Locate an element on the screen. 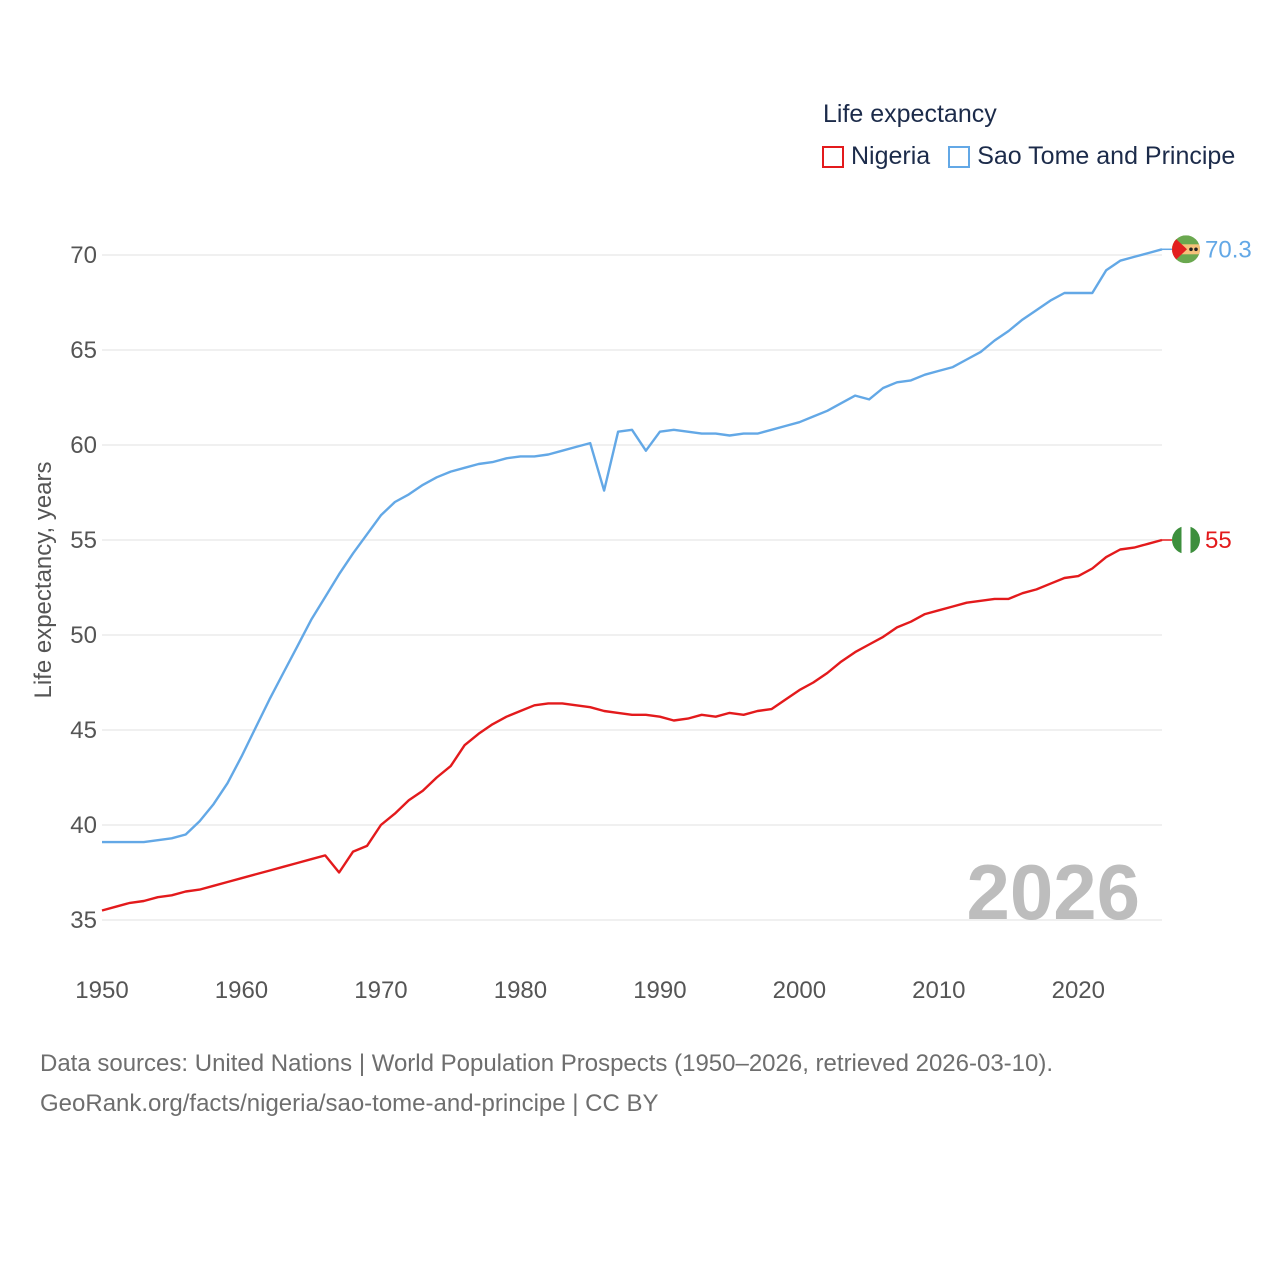 The height and width of the screenshot is (1280, 1280). y-tick-label: 35 is located at coordinates (83, 920).